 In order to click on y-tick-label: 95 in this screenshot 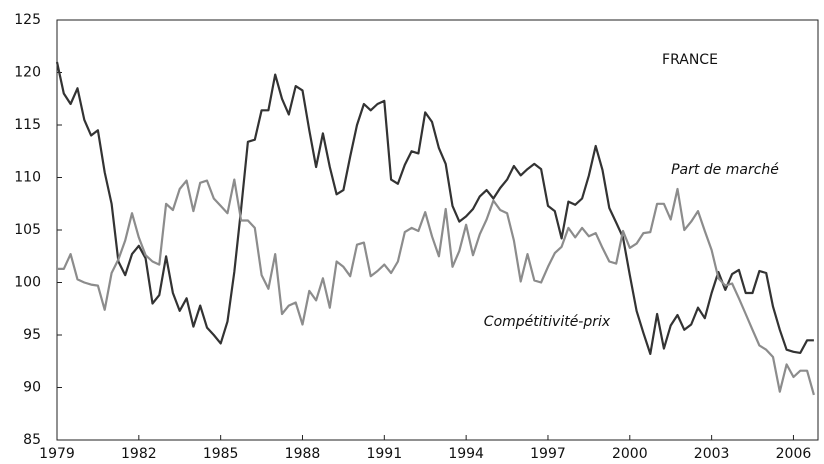, I will do `click(32, 335)`.